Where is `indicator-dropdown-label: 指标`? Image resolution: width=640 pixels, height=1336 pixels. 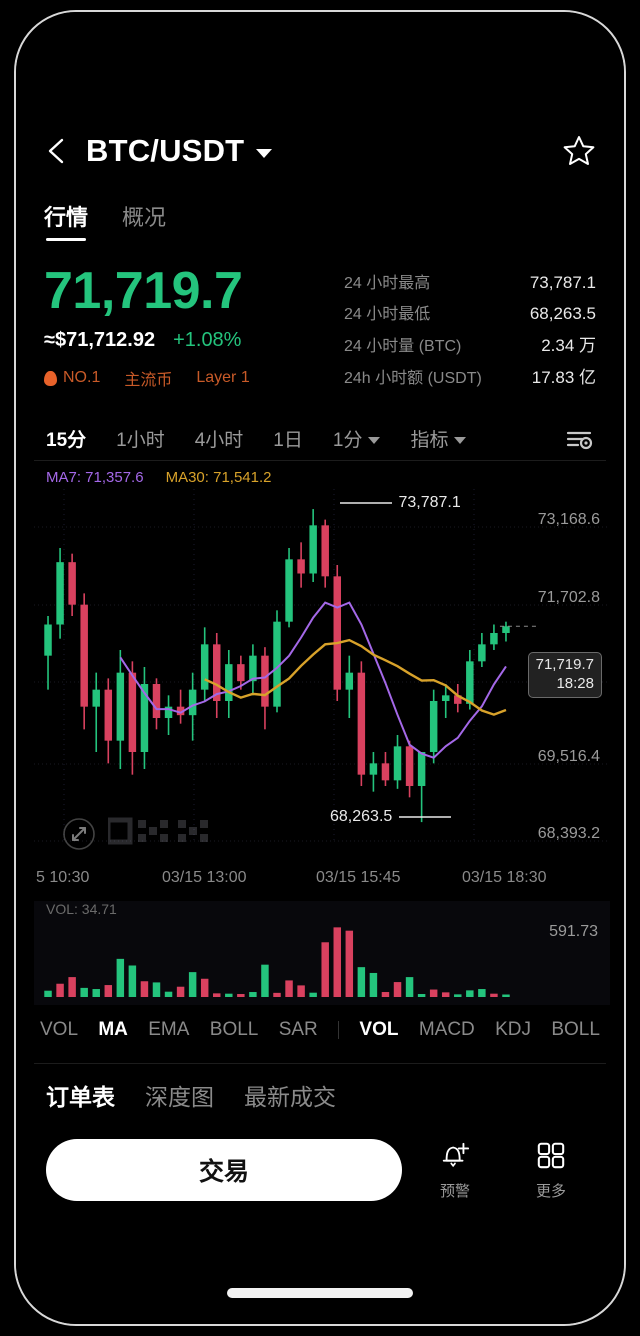
indicator-dropdown-label: 指标 is located at coordinates (429, 440).